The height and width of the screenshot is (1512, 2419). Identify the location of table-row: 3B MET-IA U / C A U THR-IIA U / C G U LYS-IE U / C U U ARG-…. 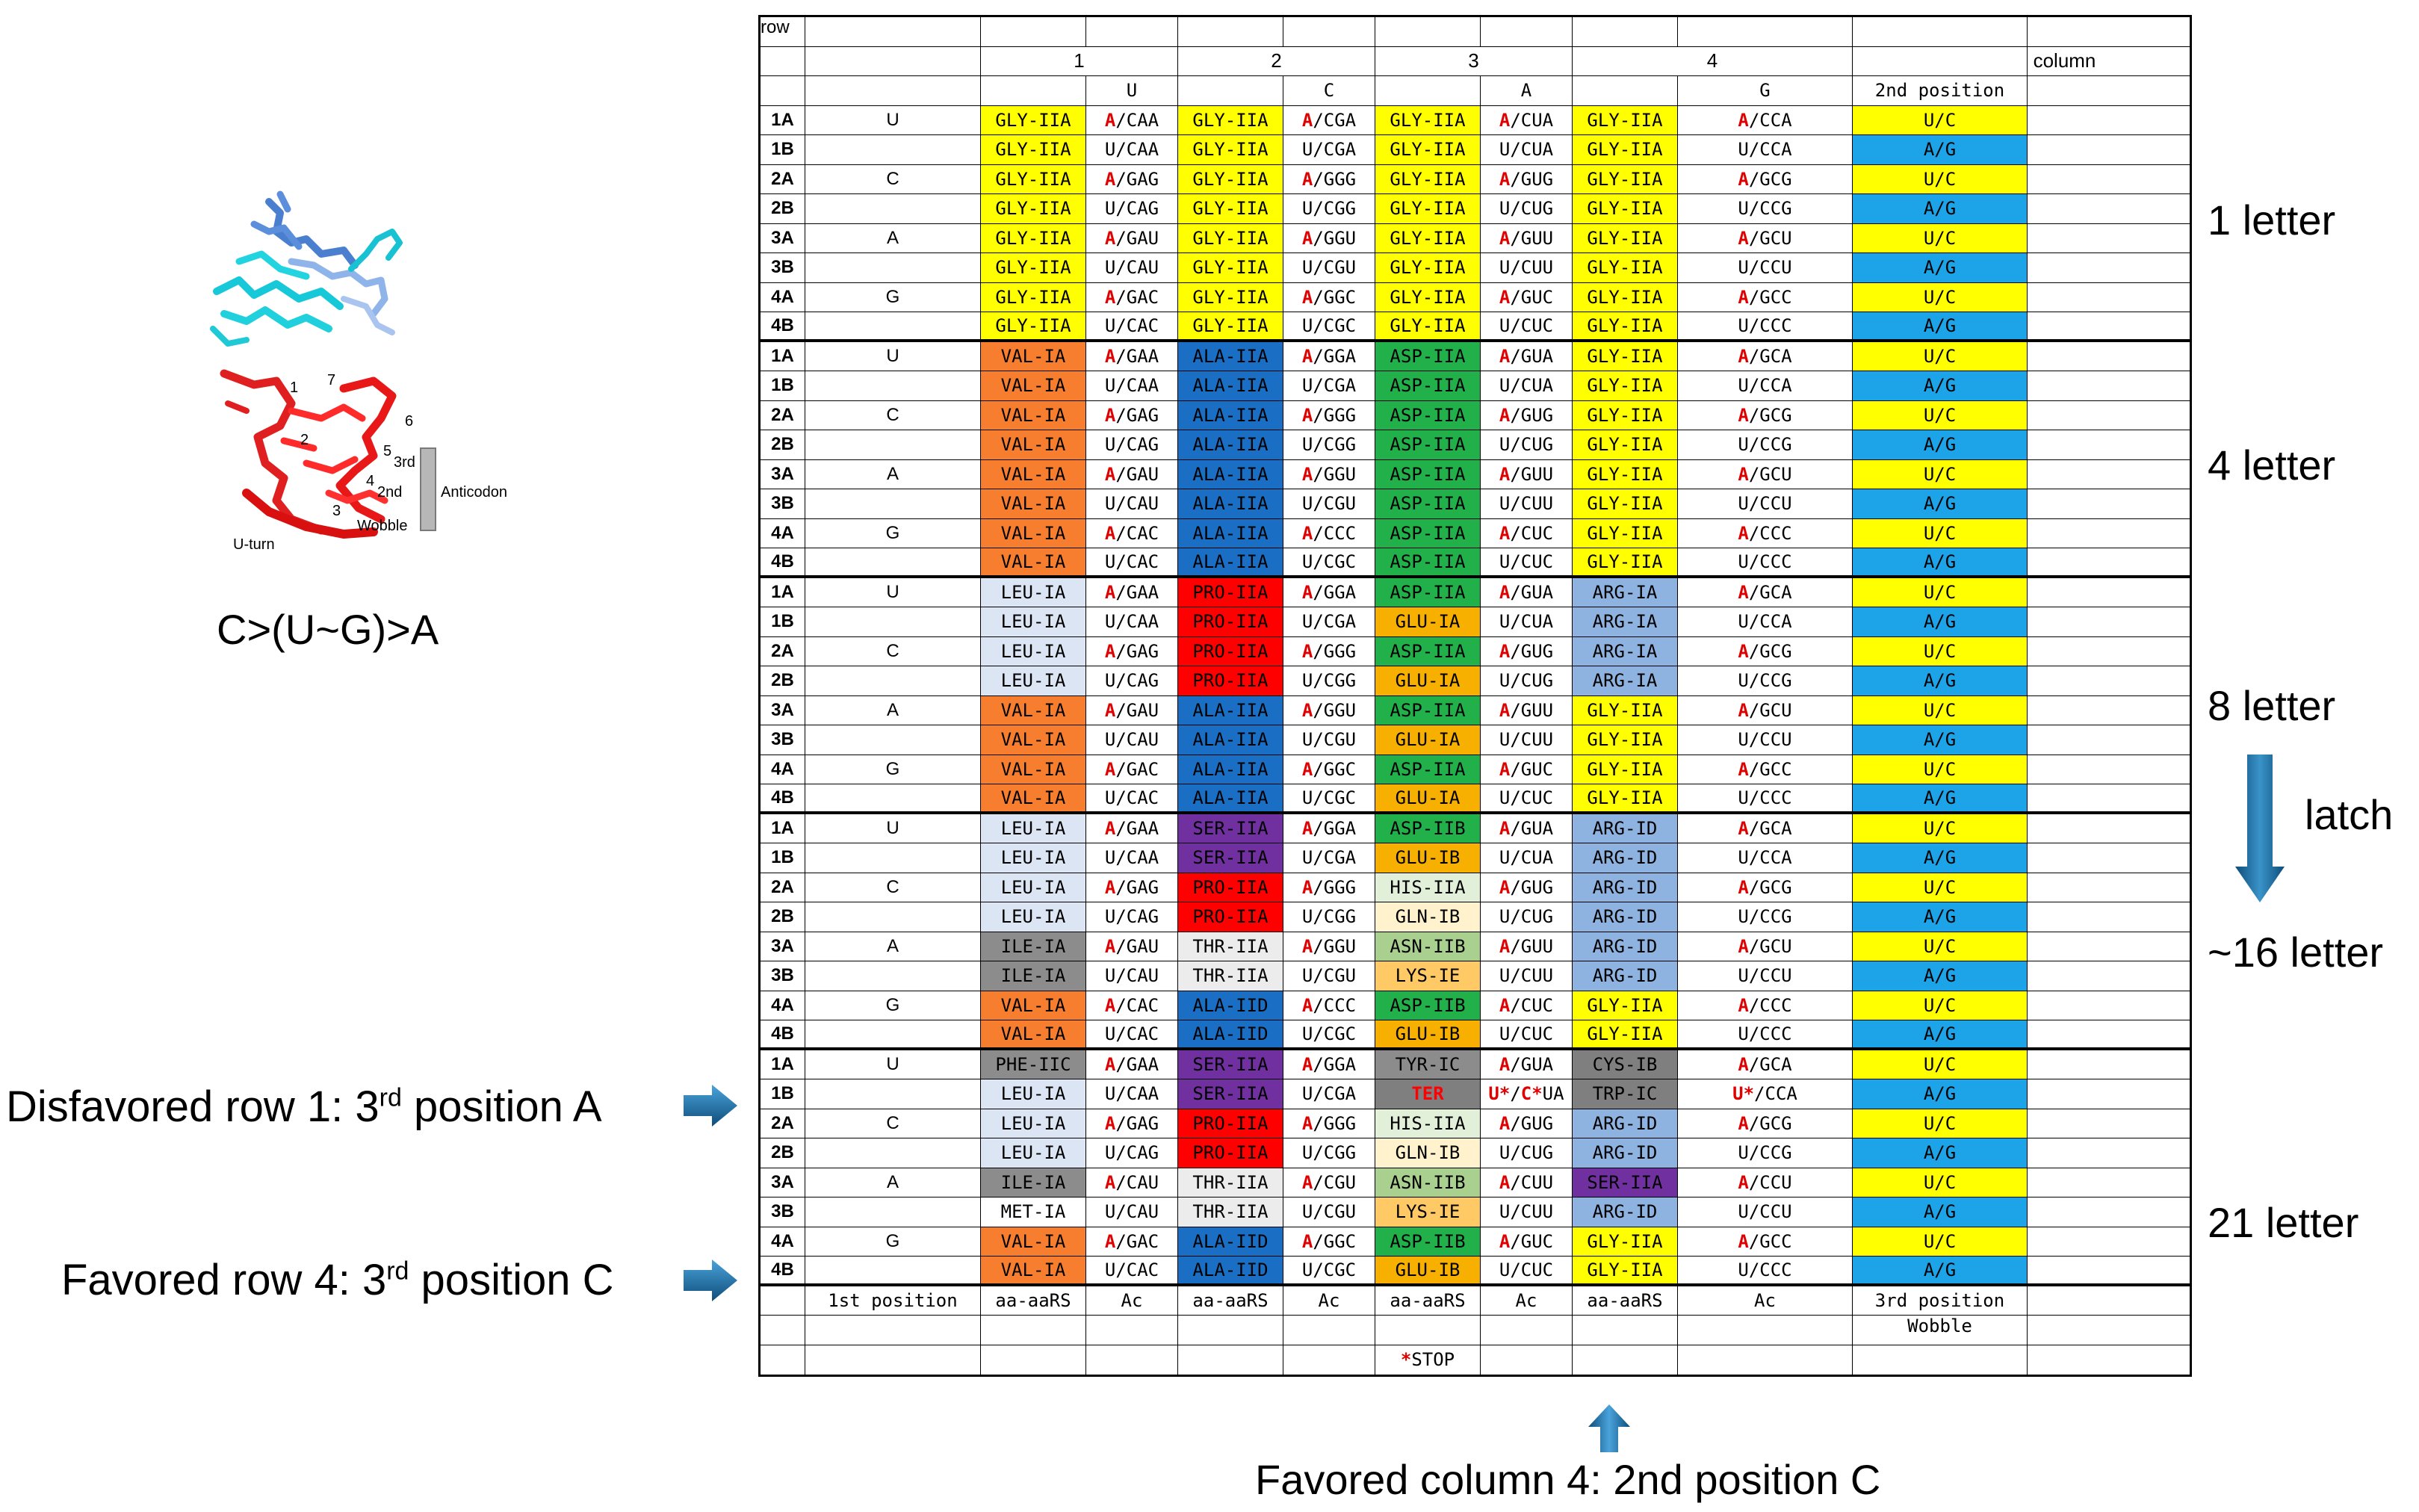
(1475, 1212).